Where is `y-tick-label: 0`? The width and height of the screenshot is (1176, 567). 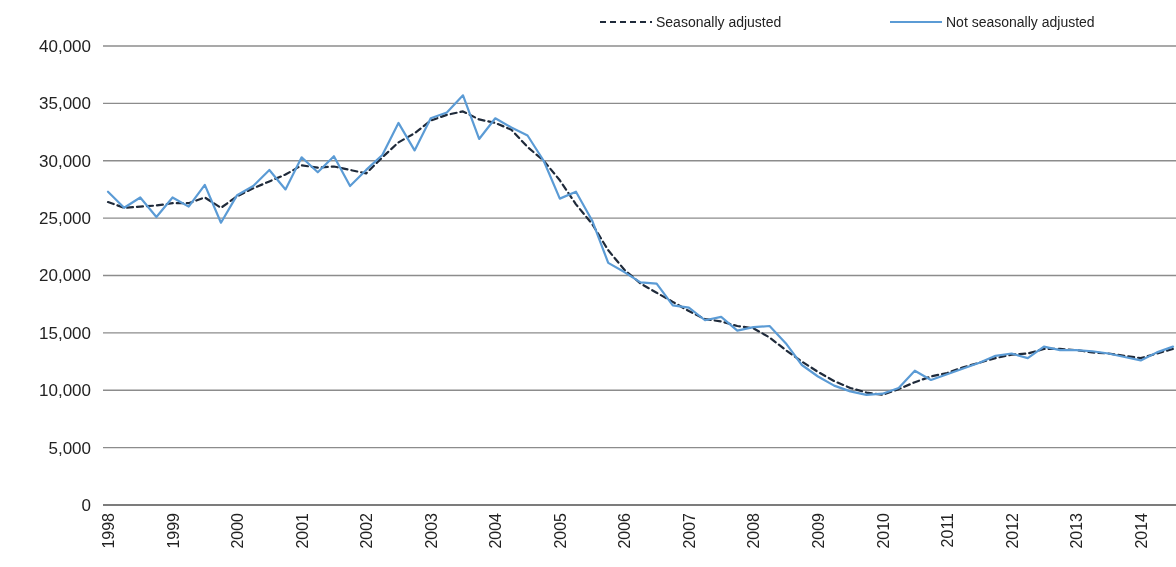 y-tick-label: 0 is located at coordinates (86, 505).